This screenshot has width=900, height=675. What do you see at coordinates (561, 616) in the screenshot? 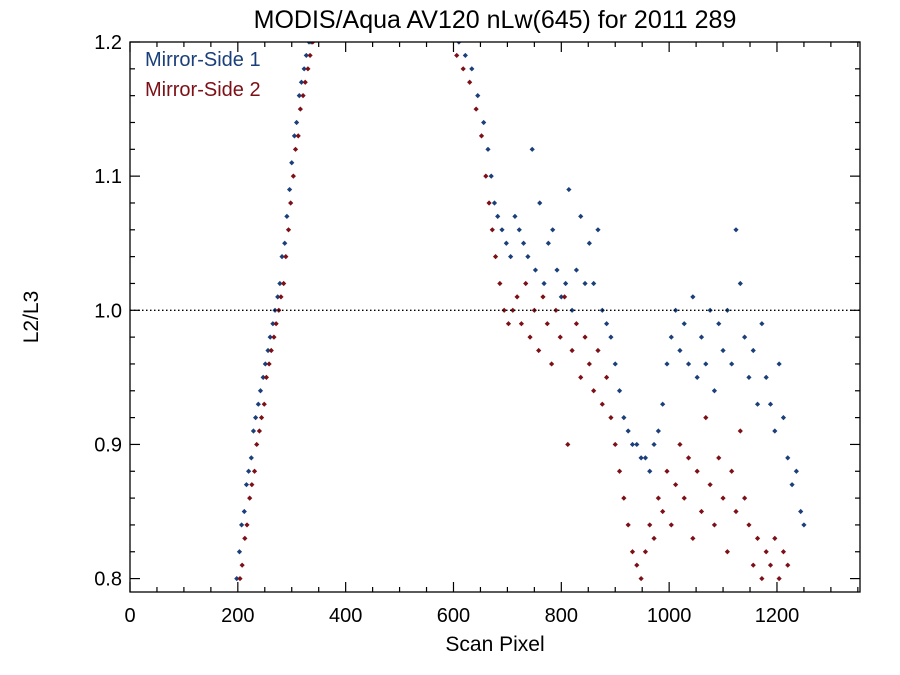
I see `x-tick-label-800: 800` at bounding box center [561, 616].